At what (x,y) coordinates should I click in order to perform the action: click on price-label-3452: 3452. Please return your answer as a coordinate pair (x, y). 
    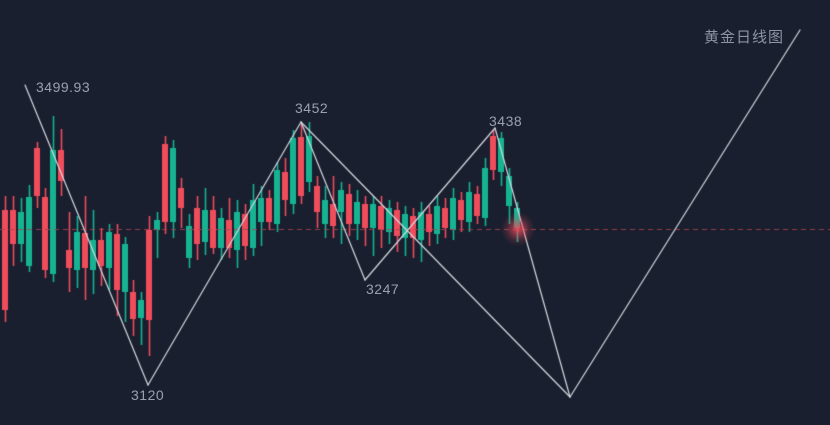
    Looking at the image, I should click on (312, 108).